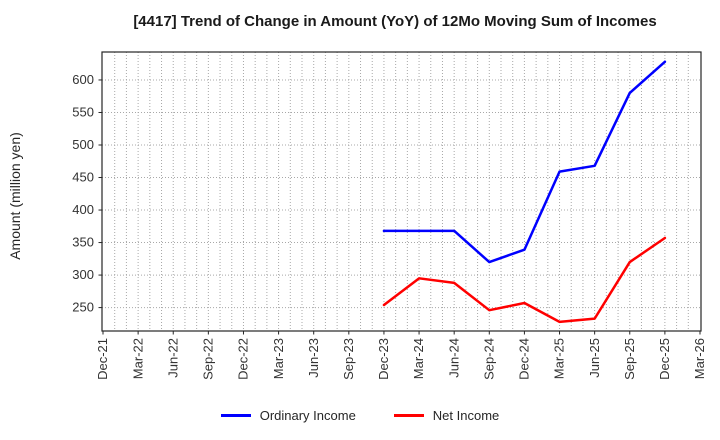 The width and height of the screenshot is (720, 440). Describe the element at coordinates (383, 359) in the screenshot. I see `x-tick-label: Dec-23` at that location.